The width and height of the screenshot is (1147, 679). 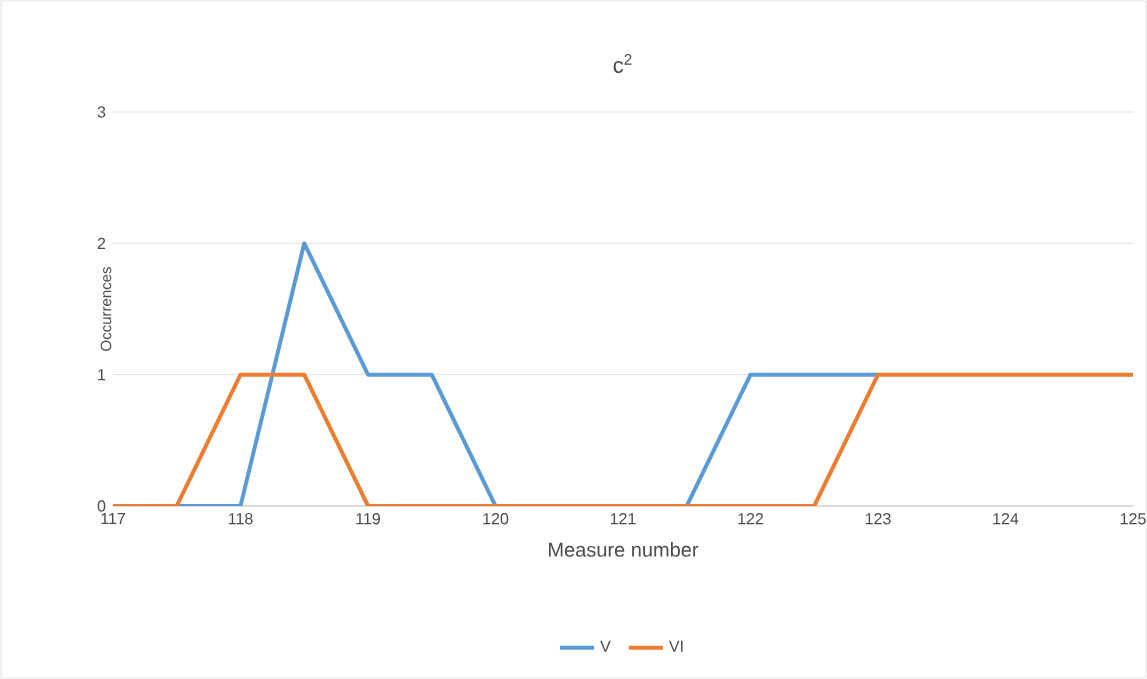 I want to click on y-tick-label: 1, so click(x=102, y=375).